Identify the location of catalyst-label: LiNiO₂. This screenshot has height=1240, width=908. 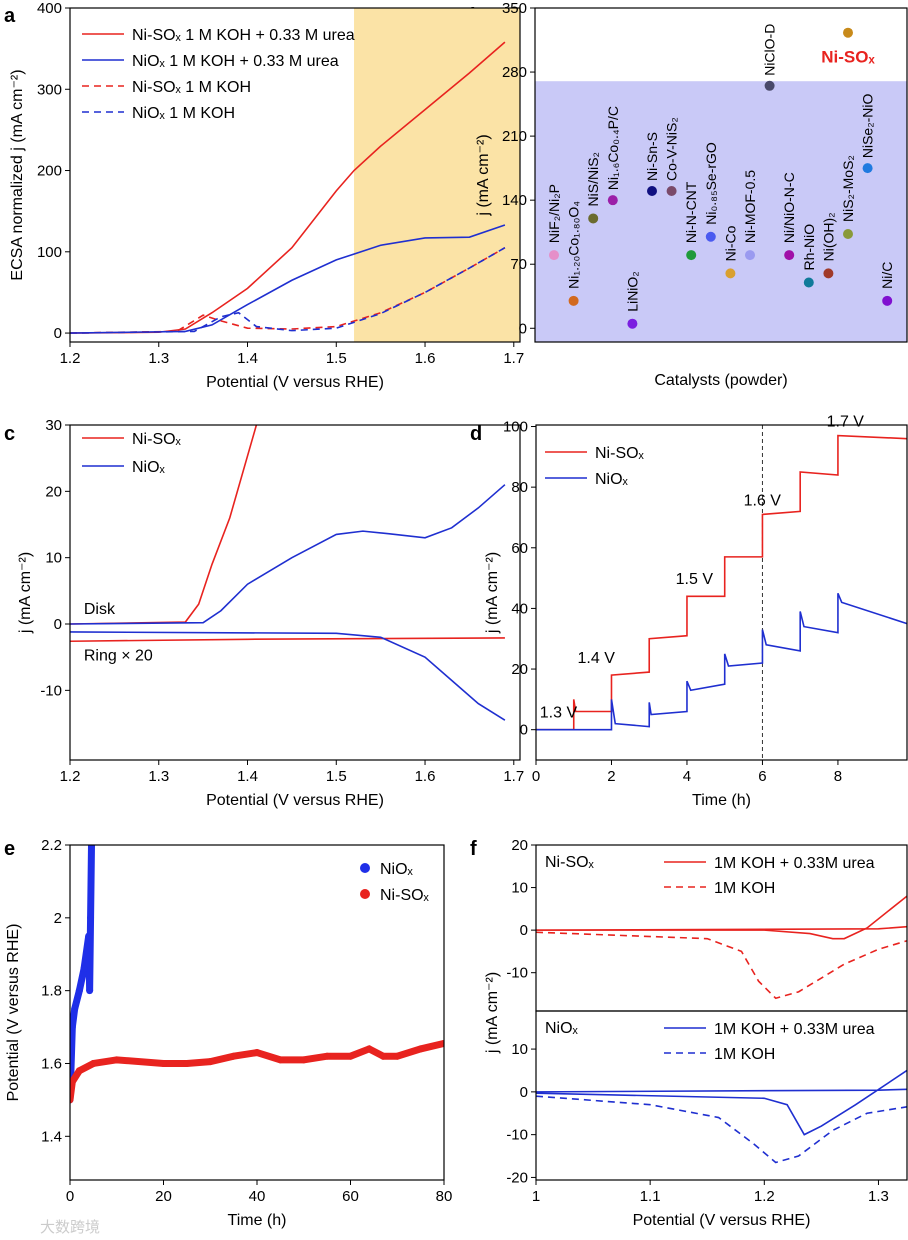
(632, 291).